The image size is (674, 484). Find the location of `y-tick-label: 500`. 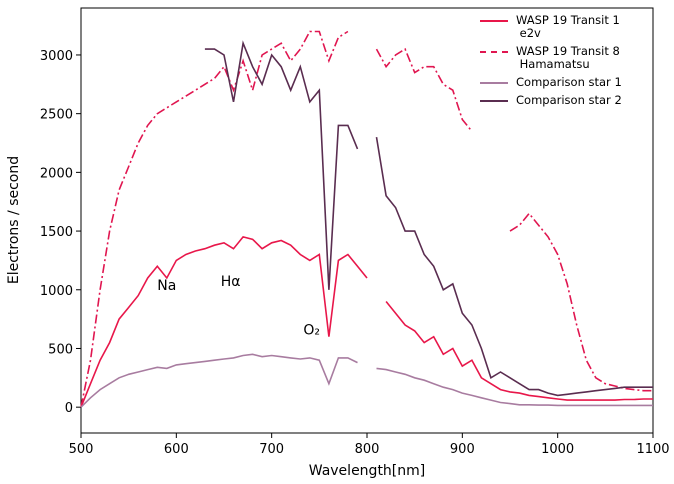

y-tick-label: 500 is located at coordinates (60, 349).